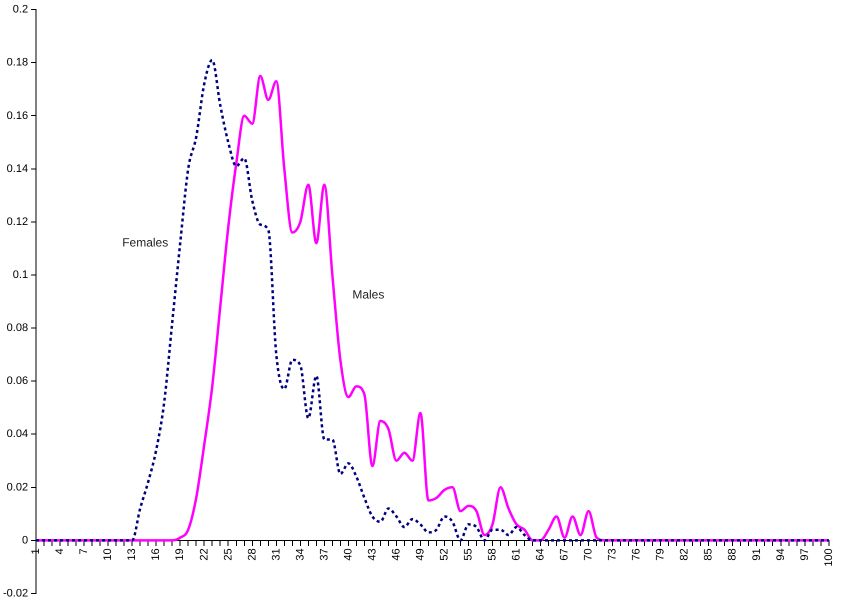 The width and height of the screenshot is (845, 603). Describe the element at coordinates (660, 554) in the screenshot. I see `x-tick-label: 79` at that location.